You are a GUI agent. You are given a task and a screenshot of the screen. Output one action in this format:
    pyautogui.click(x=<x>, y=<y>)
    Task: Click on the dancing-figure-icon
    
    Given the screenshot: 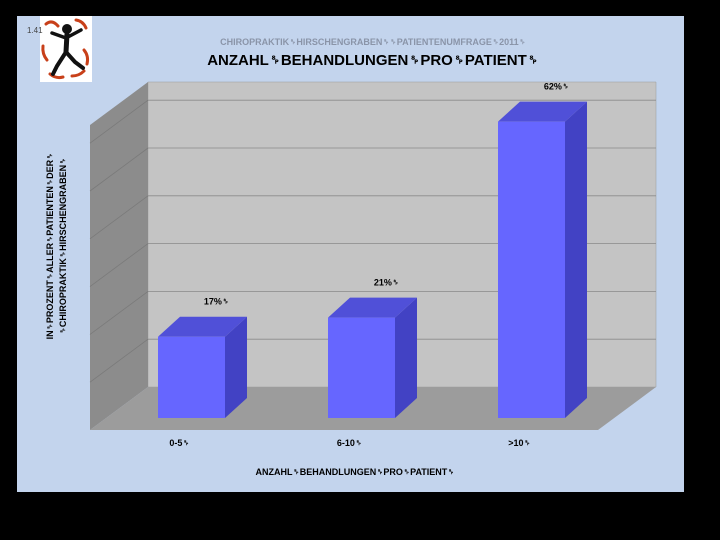 What is the action you would take?
    pyautogui.click(x=66, y=49)
    